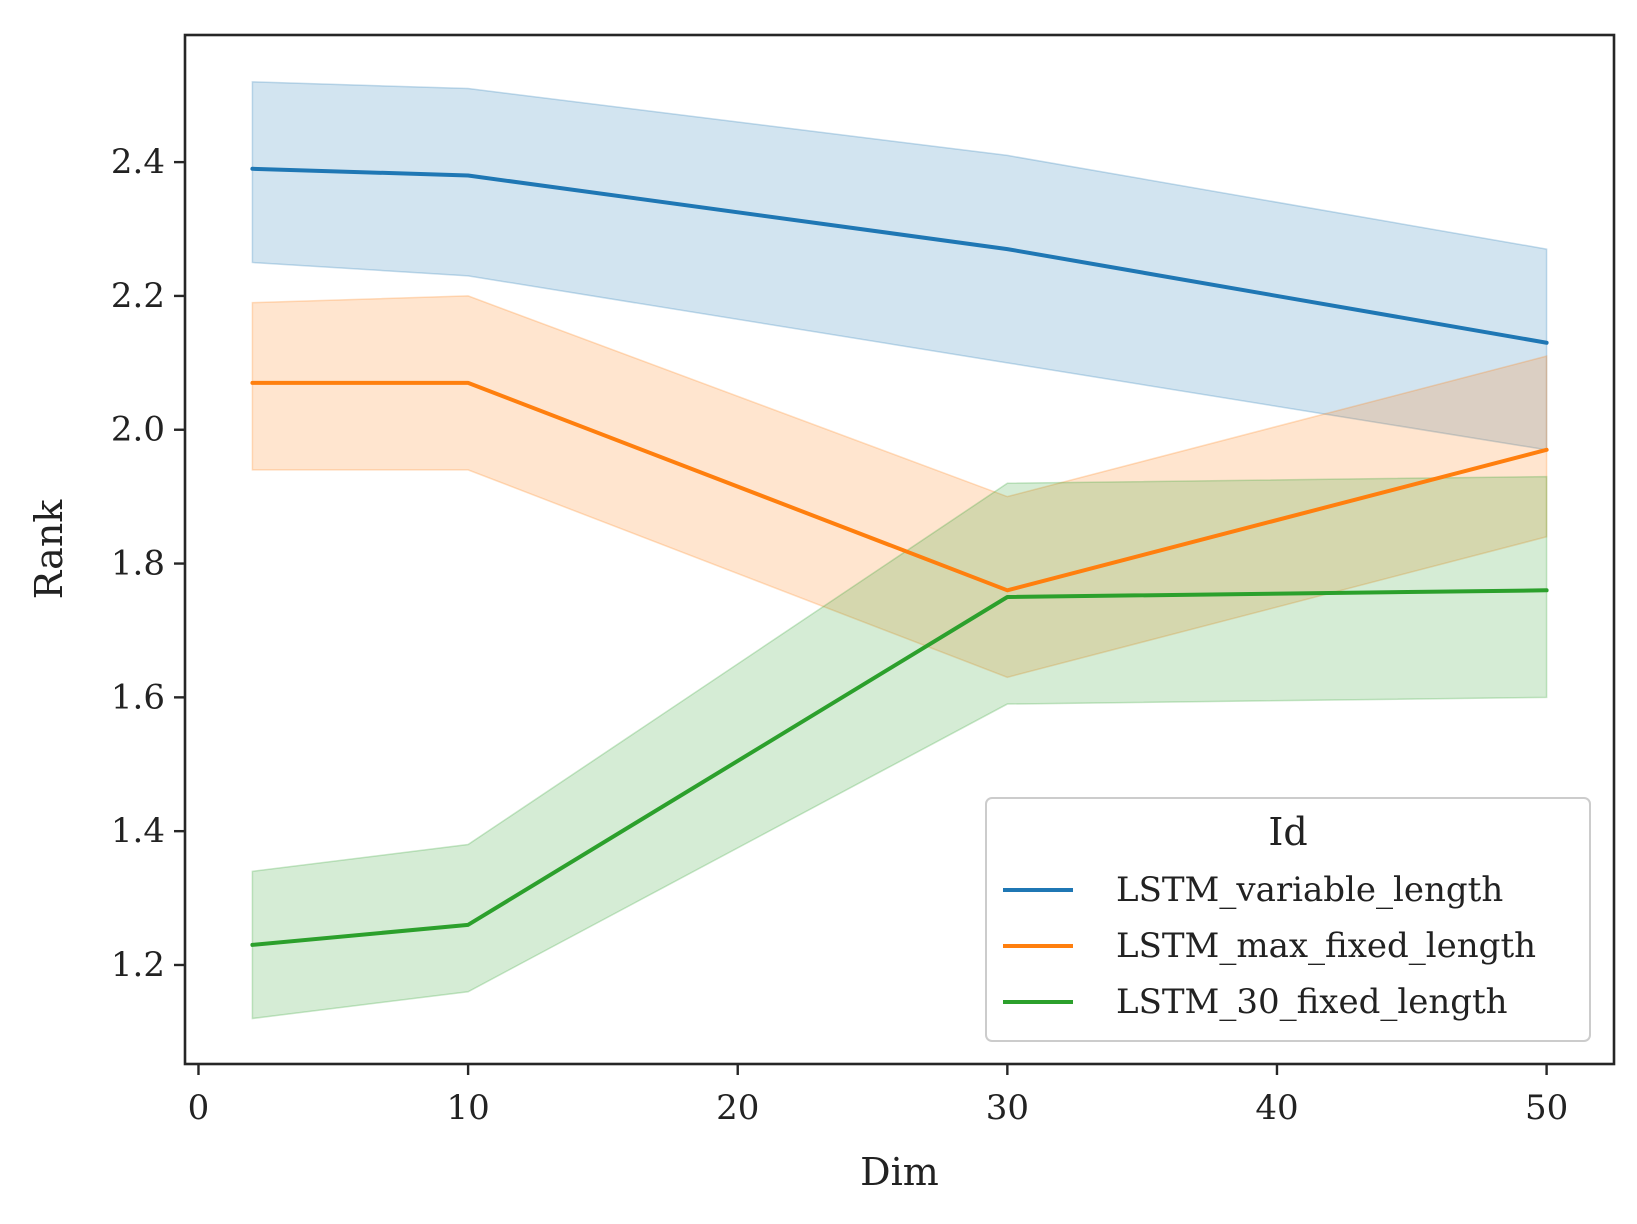 Image resolution: width=1637 pixels, height=1224 pixels. Describe the element at coordinates (138, 564) in the screenshot. I see `y-tick-label: 1.8` at that location.